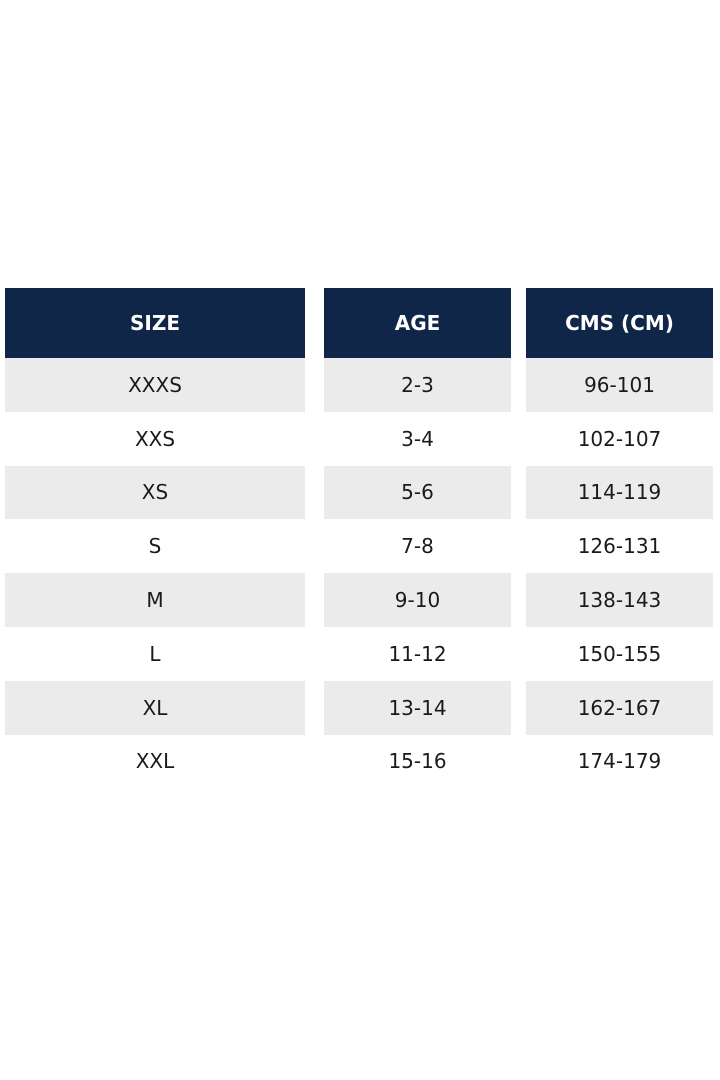 This screenshot has width=720, height=1080. What do you see at coordinates (155, 438) in the screenshot?
I see `table-cell: XXS` at bounding box center [155, 438].